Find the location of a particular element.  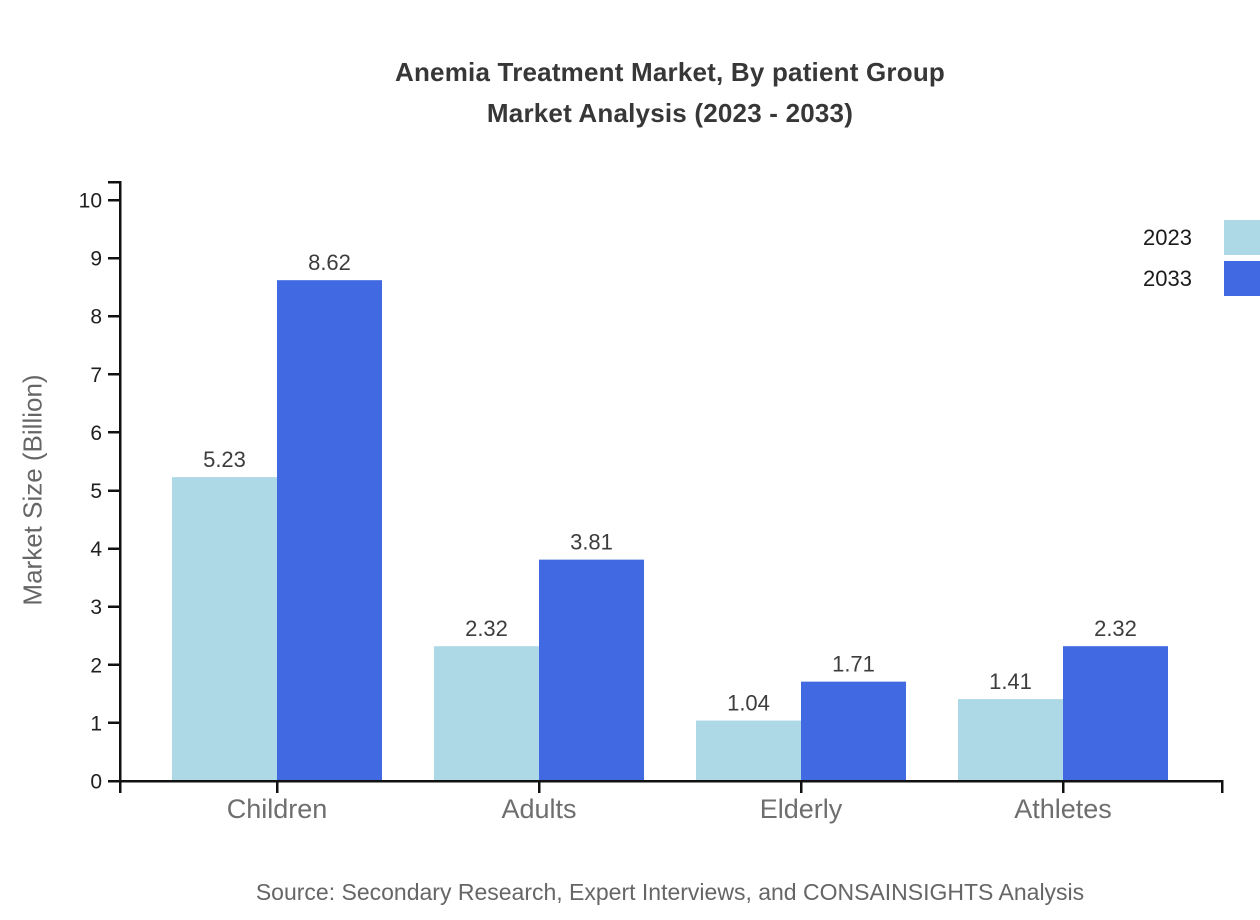

bar-2023-elderly is located at coordinates (748, 750).